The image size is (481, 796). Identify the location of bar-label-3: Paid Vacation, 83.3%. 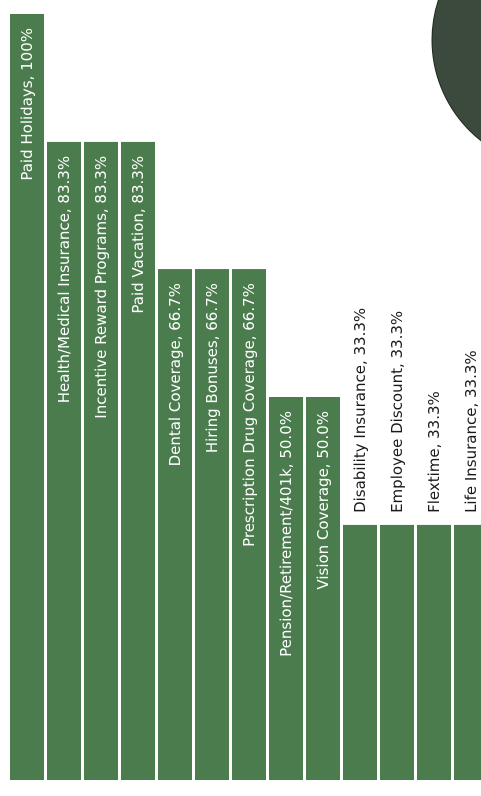
(138, 235).